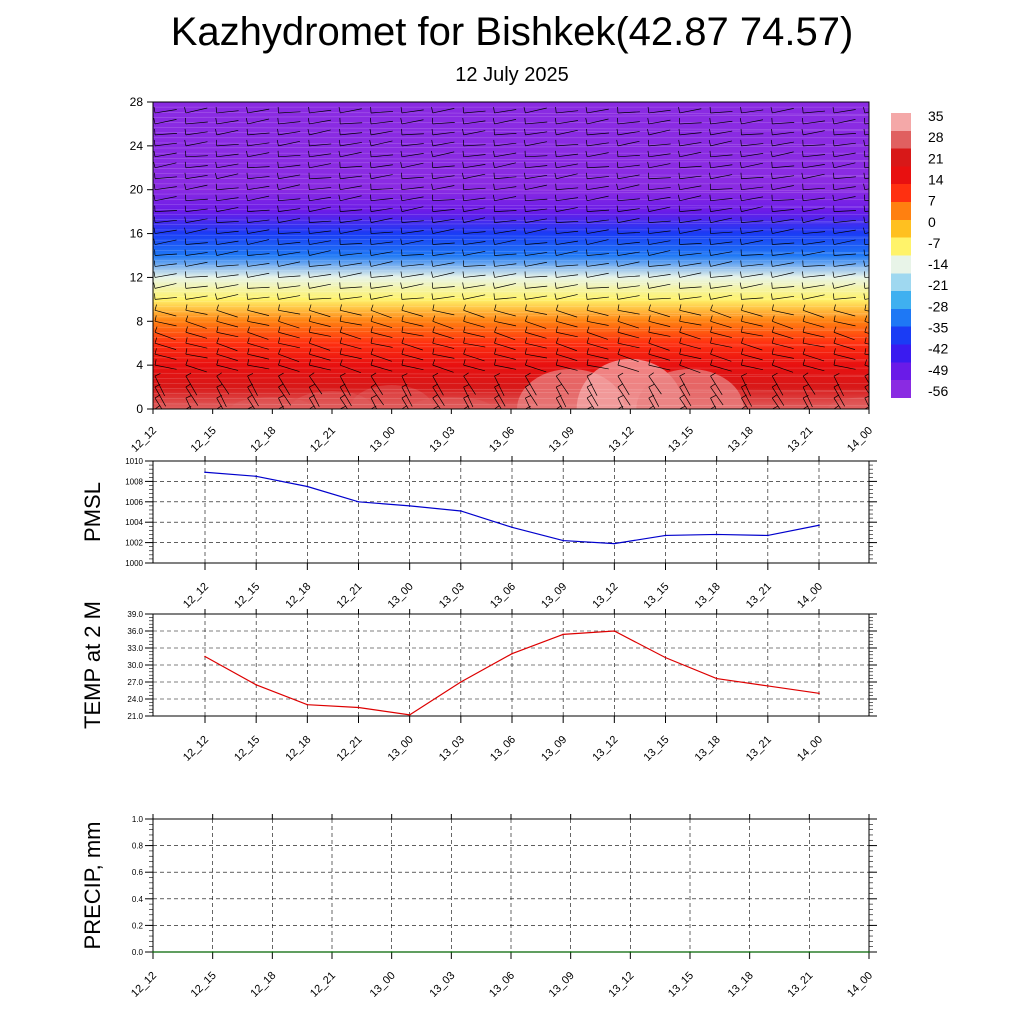  I want to click on surface-warm-patch, so click(690, 389).